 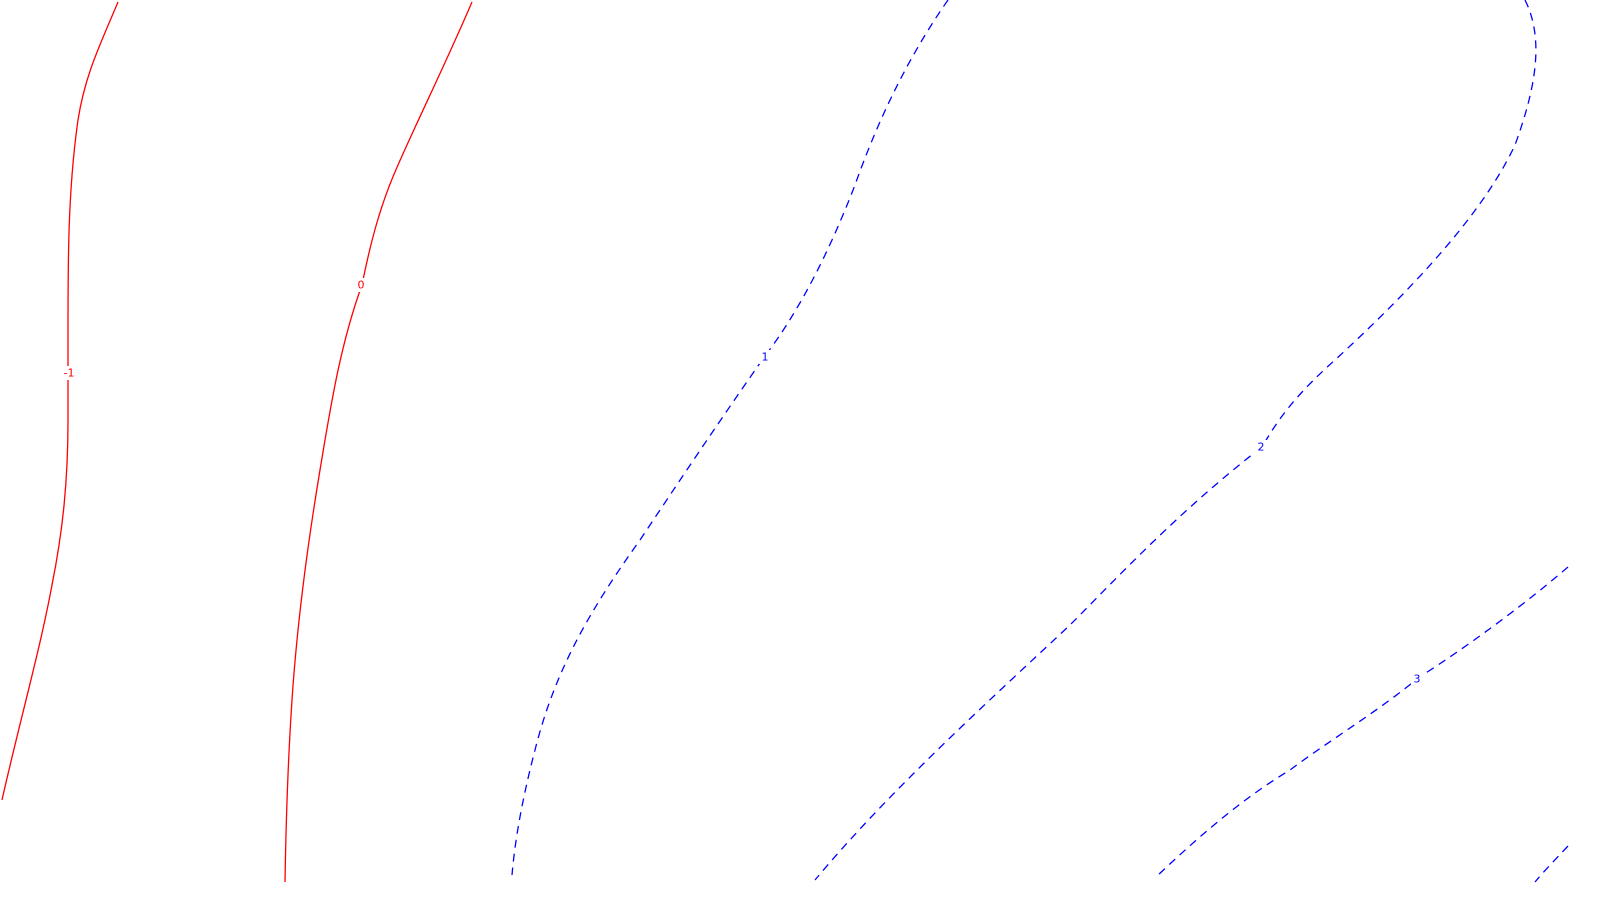 I want to click on contour-label-level-neg1: -1, so click(x=69, y=373).